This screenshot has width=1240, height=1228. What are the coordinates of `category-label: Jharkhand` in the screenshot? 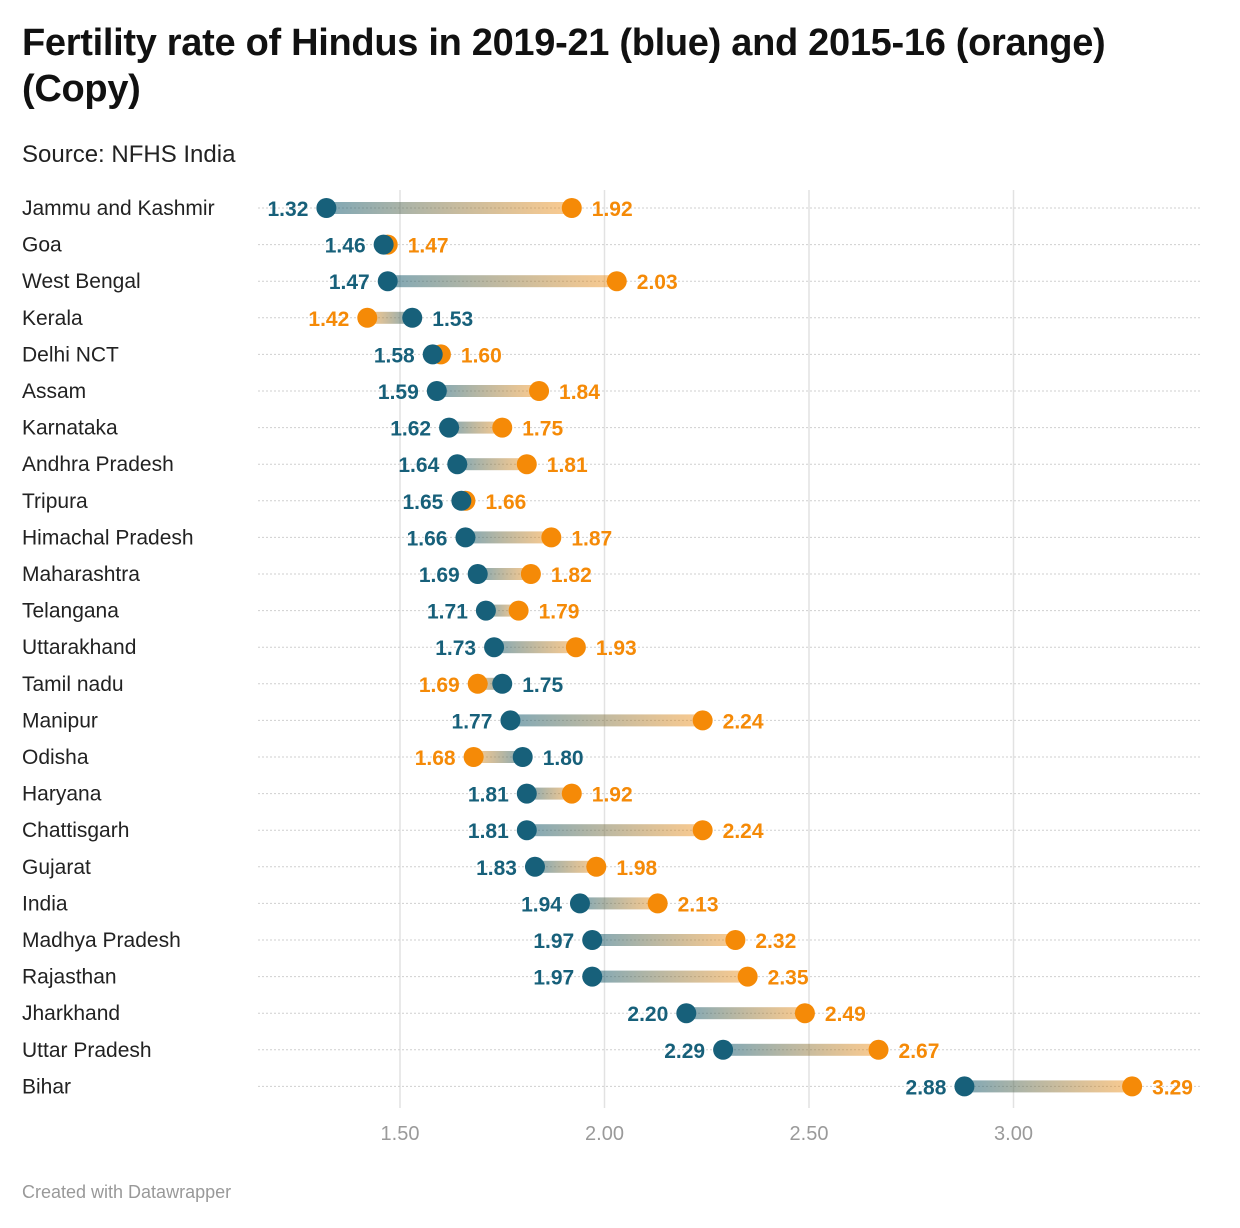 It's located at (71, 1013).